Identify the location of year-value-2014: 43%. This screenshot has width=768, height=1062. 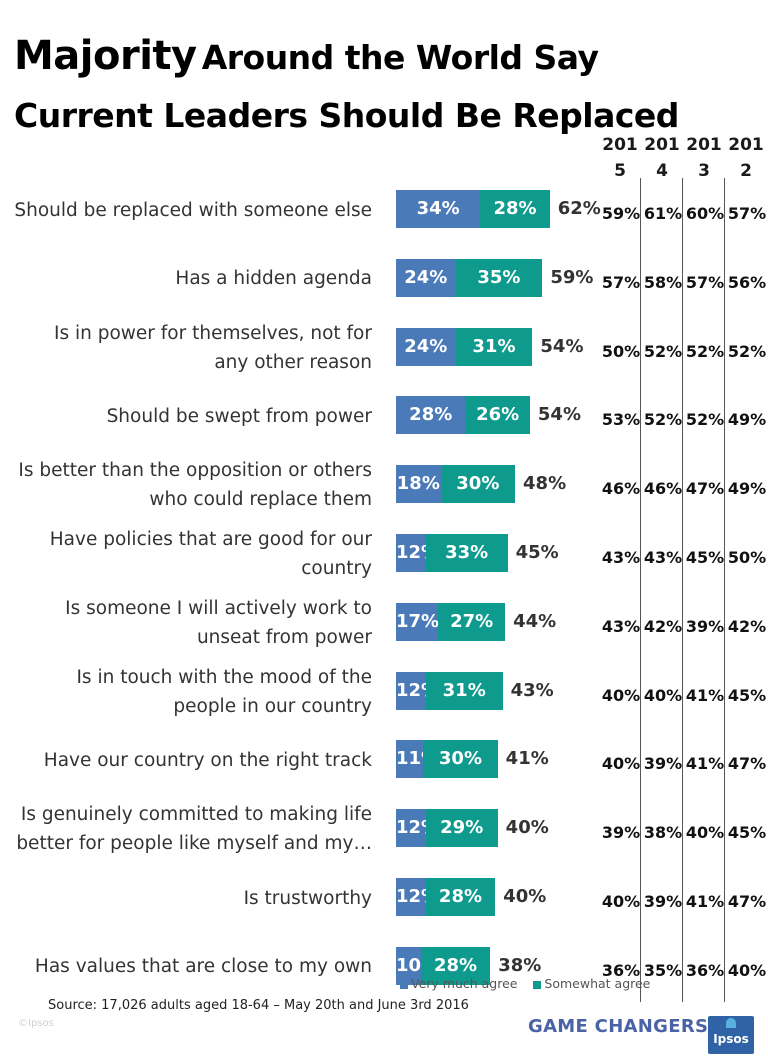
(663, 557).